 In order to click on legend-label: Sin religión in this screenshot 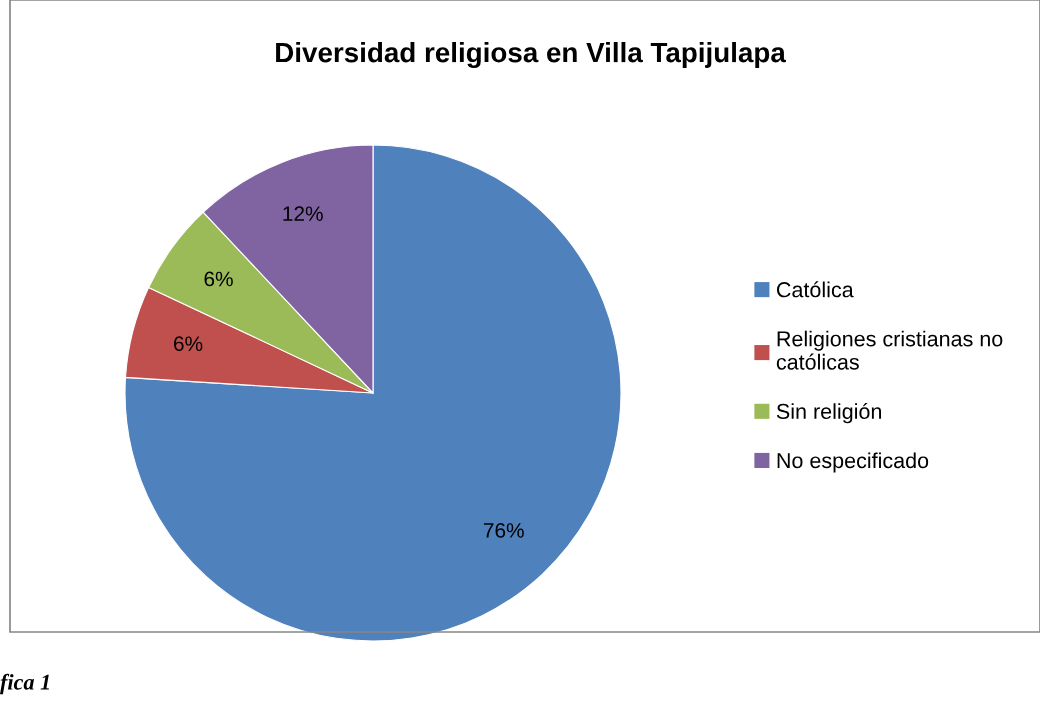, I will do `click(829, 413)`.